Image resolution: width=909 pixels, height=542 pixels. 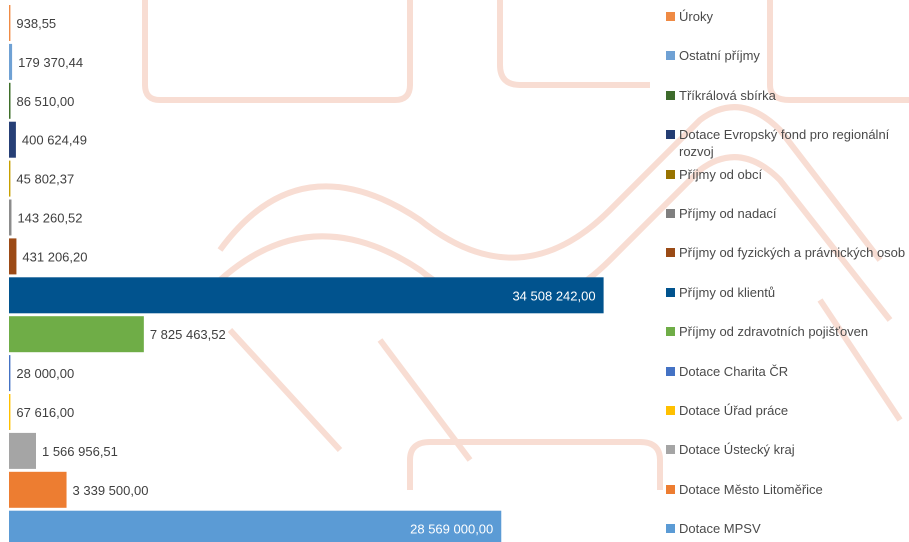 I want to click on legend-label: Příjmy od klientů, so click(x=793, y=292).